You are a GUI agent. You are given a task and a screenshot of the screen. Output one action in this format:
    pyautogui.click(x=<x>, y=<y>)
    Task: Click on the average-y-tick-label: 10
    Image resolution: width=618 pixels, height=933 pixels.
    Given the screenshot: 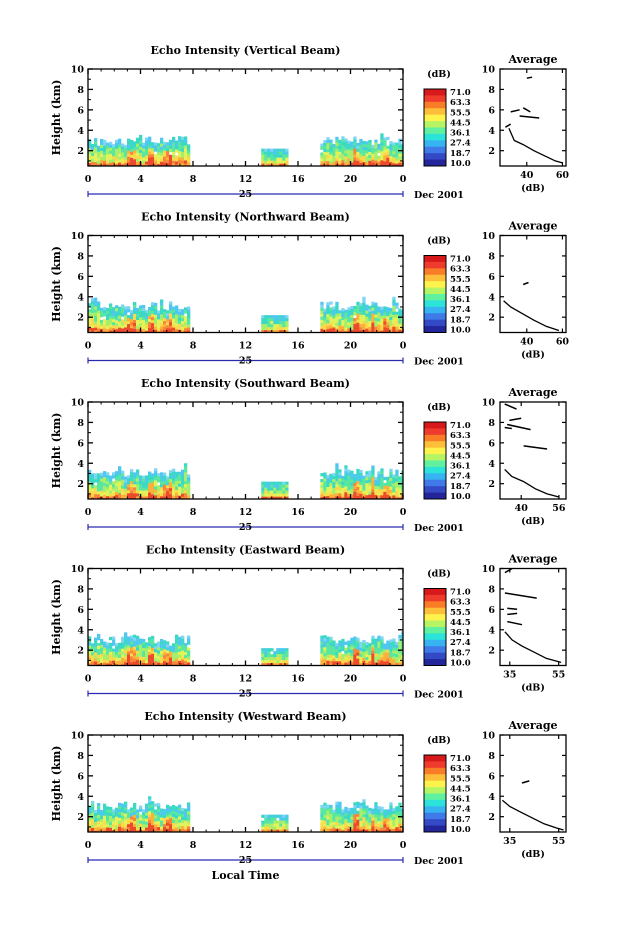 What is the action you would take?
    pyautogui.click(x=489, y=736)
    